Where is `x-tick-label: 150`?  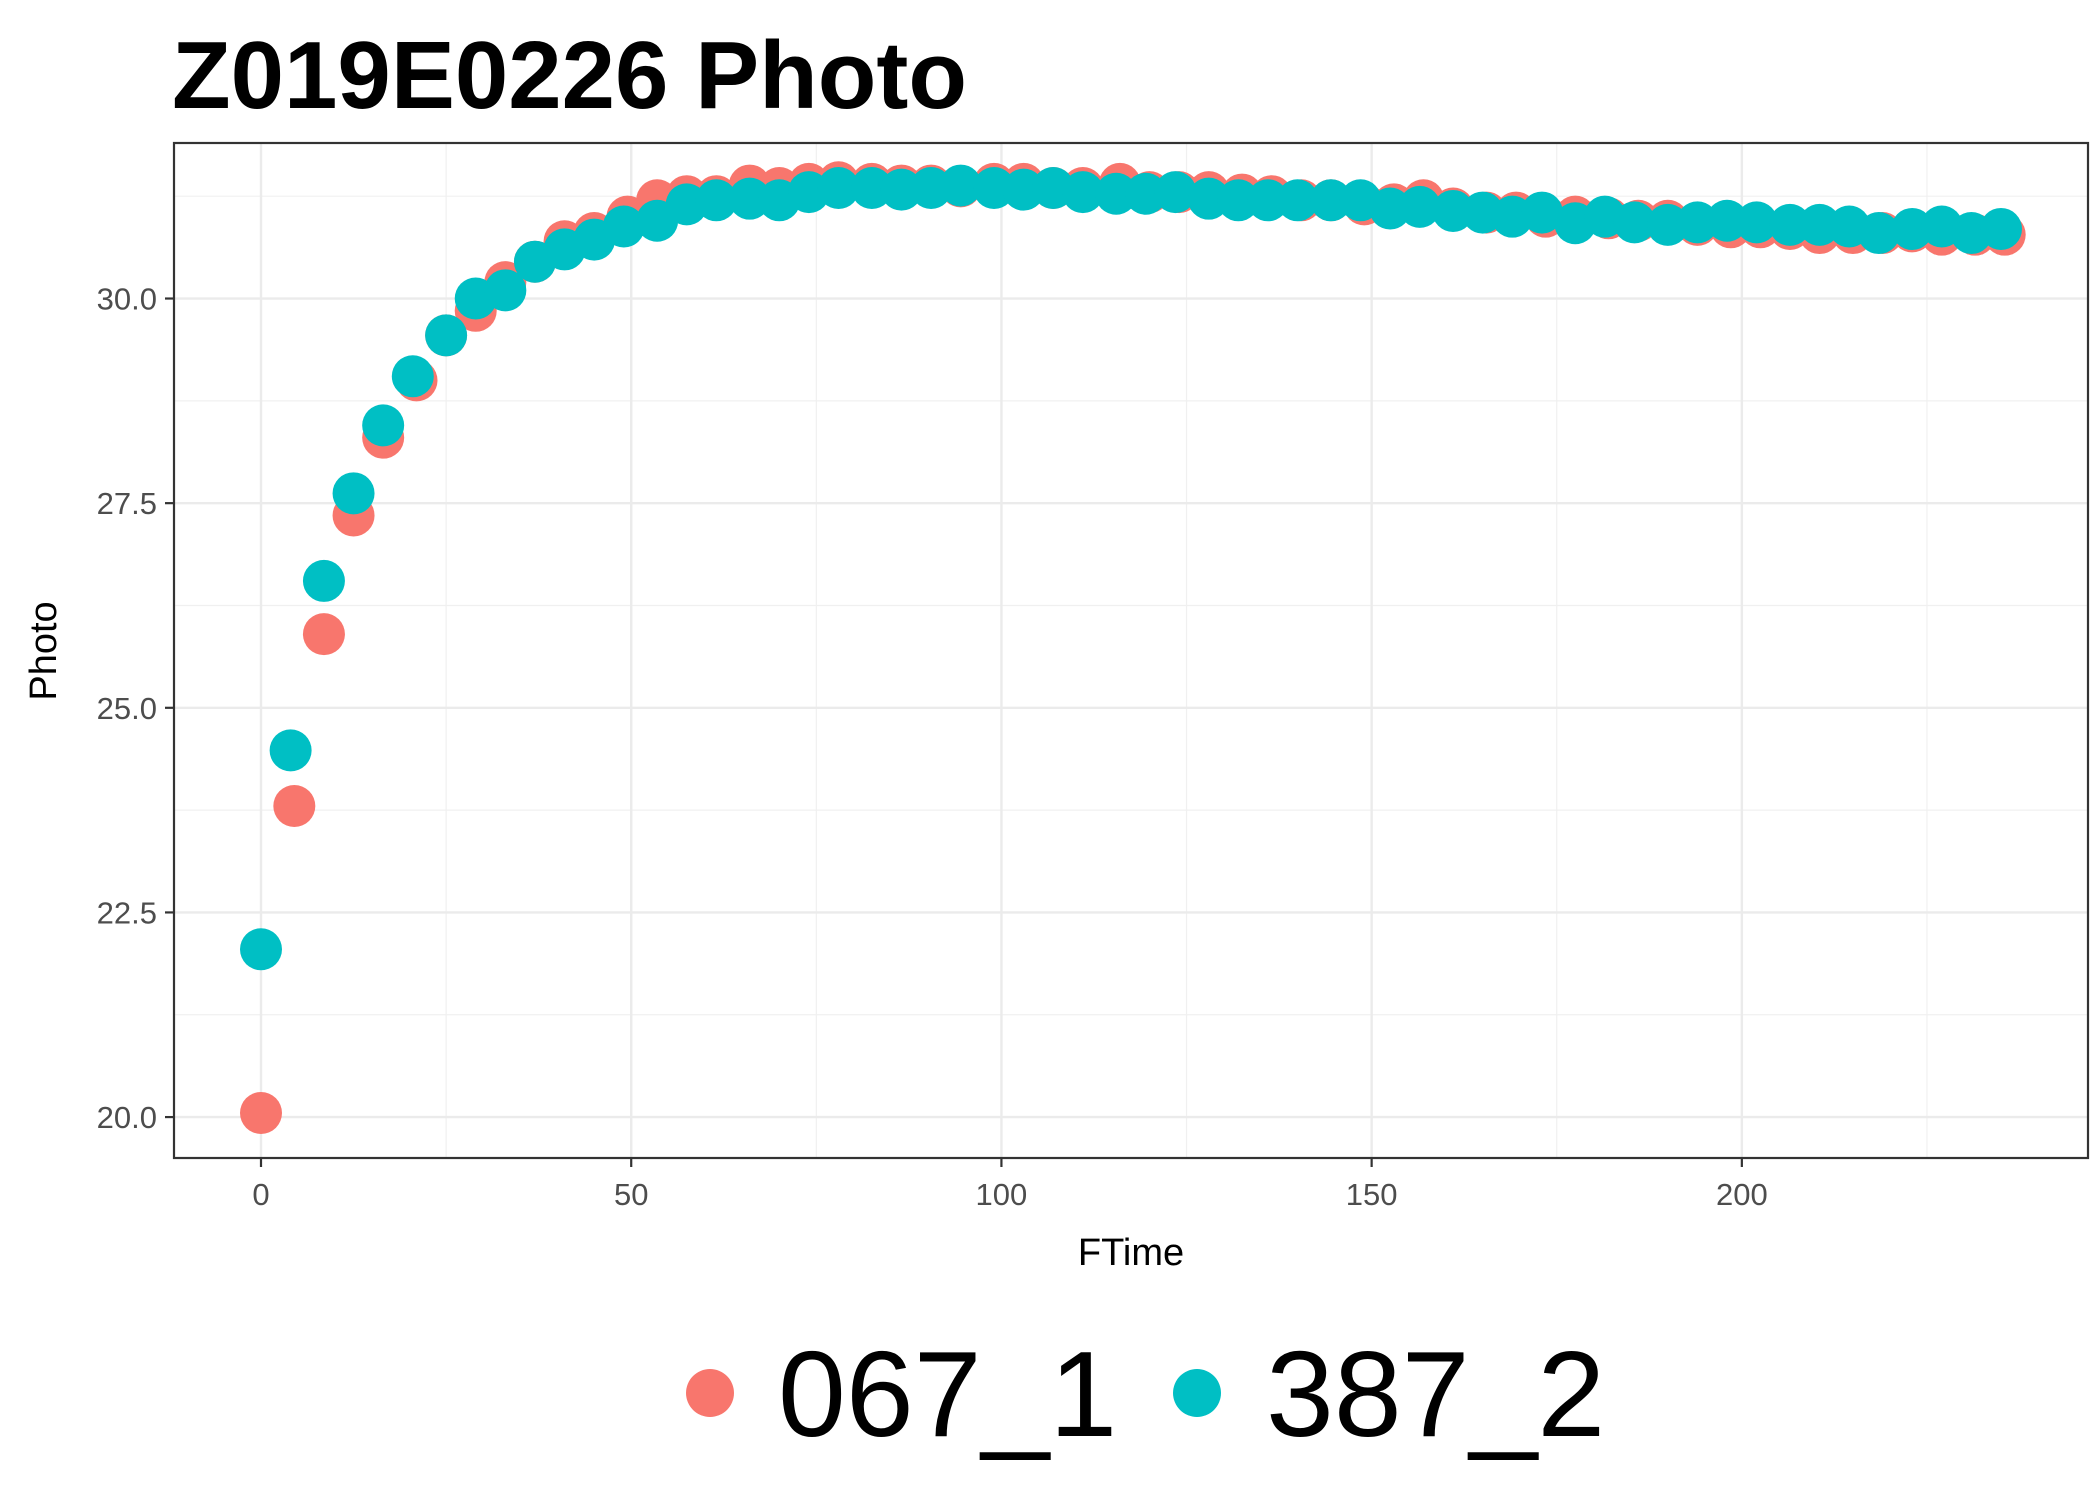
x-tick-label: 150 is located at coordinates (1372, 1194).